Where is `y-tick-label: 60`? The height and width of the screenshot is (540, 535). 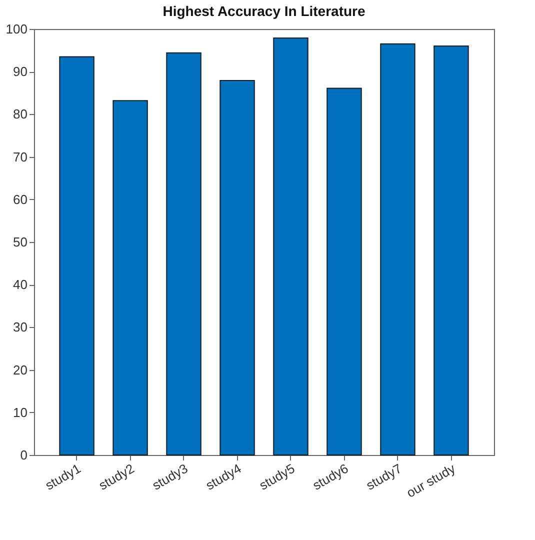
y-tick-label: 60 is located at coordinates (20, 199).